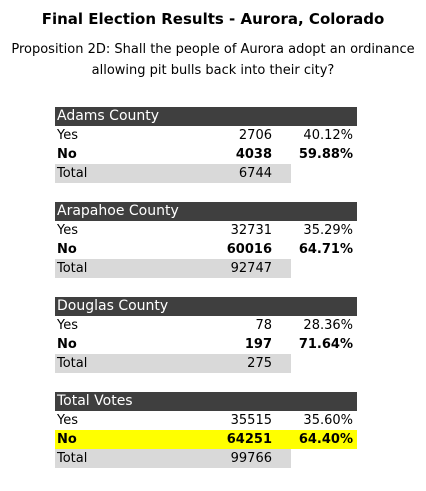  Describe the element at coordinates (328, 325) in the screenshot. I see `row-percent: 28.36%` at that location.